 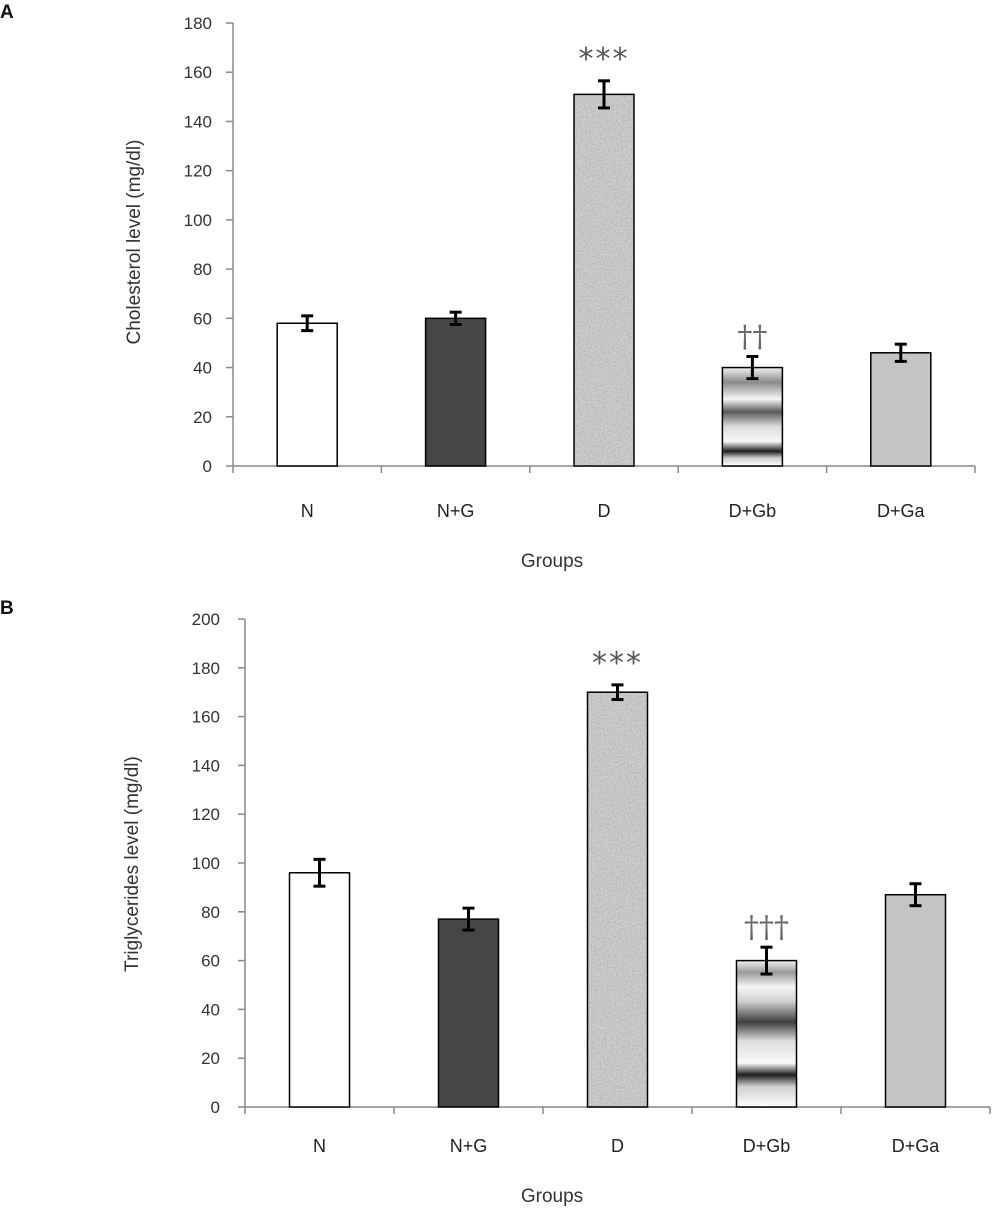 What do you see at coordinates (766, 927) in the screenshot?
I see `dagger-marker: †††` at bounding box center [766, 927].